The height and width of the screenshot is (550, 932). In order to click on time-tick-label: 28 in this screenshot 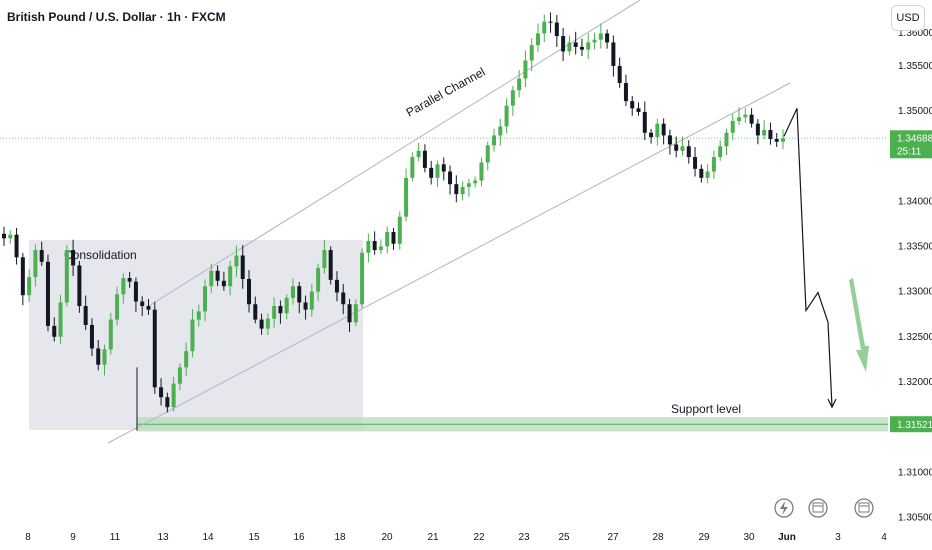, I will do `click(658, 537)`.